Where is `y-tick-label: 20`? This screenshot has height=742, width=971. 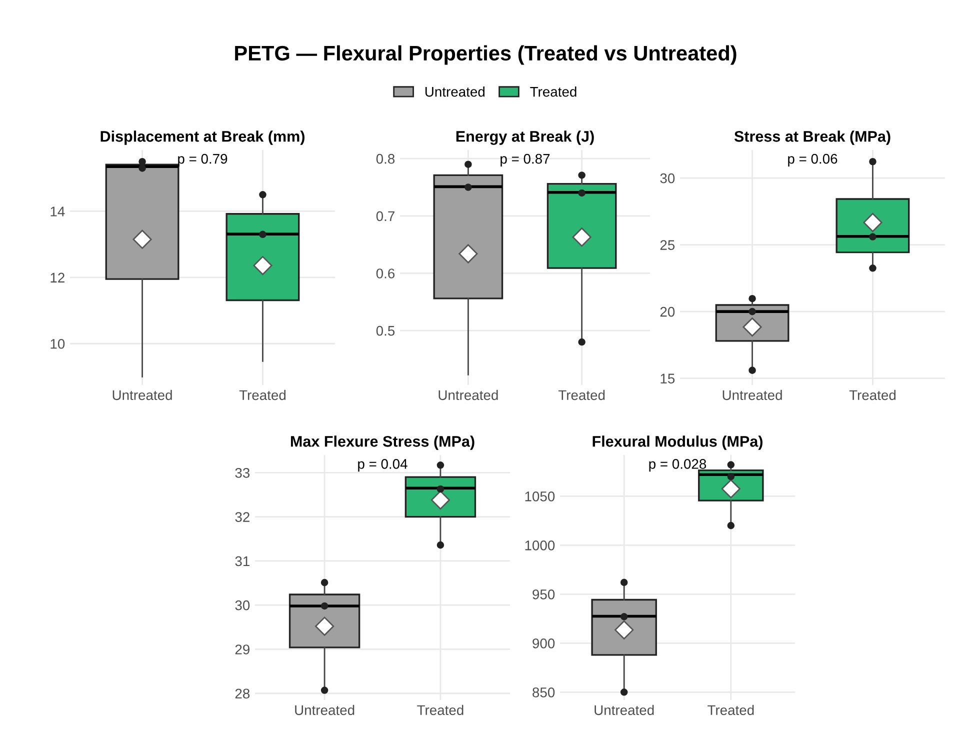
y-tick-label: 20 is located at coordinates (667, 311).